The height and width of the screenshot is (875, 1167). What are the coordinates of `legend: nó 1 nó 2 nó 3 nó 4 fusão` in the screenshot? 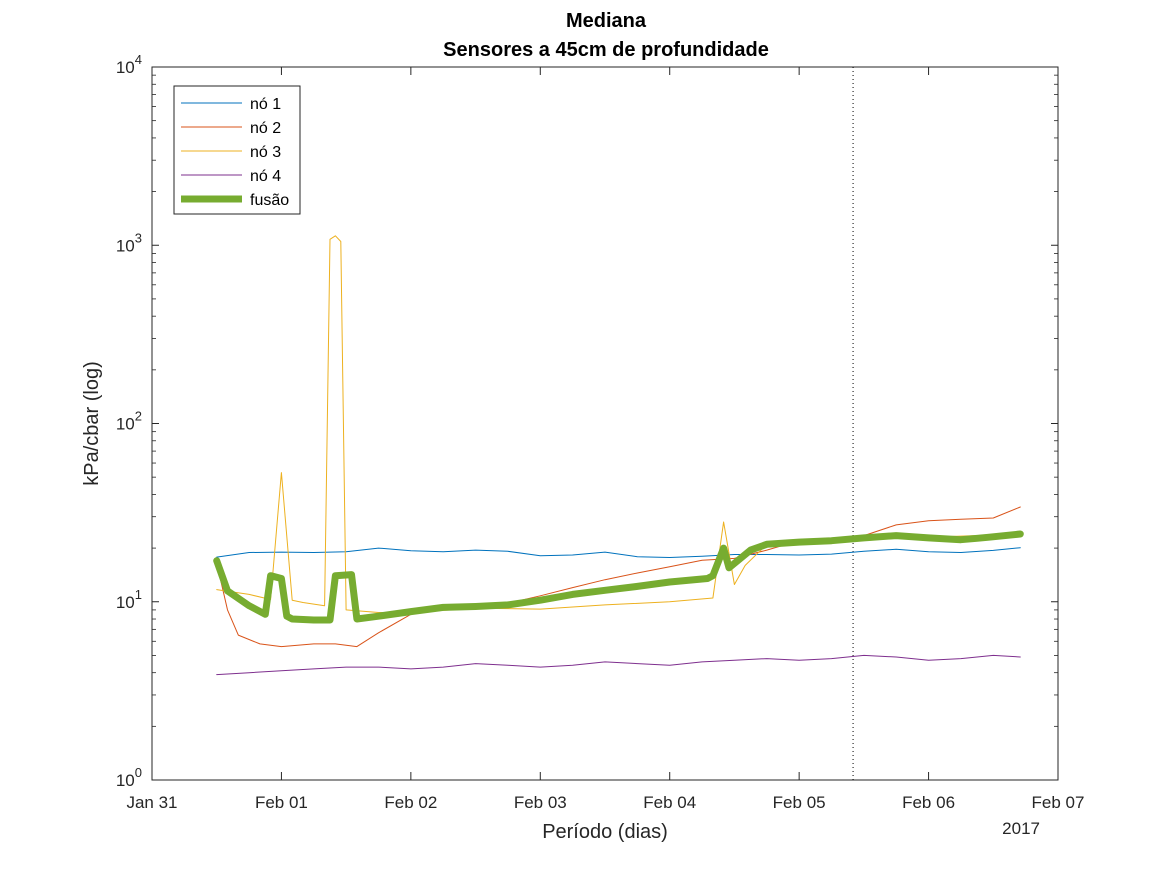 It's located at (237, 150).